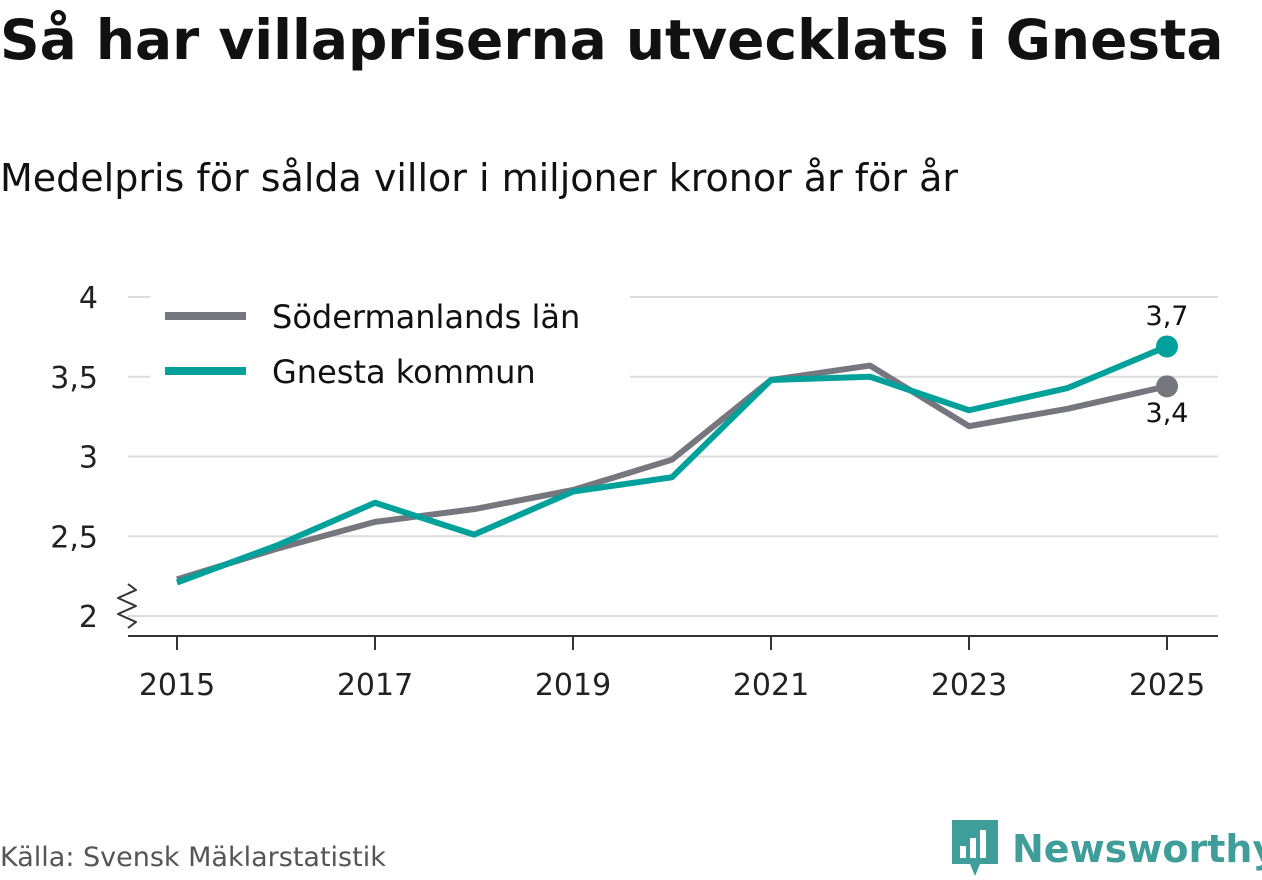  What do you see at coordinates (1137, 849) in the screenshot?
I see `brand-name: Newsworthy` at bounding box center [1137, 849].